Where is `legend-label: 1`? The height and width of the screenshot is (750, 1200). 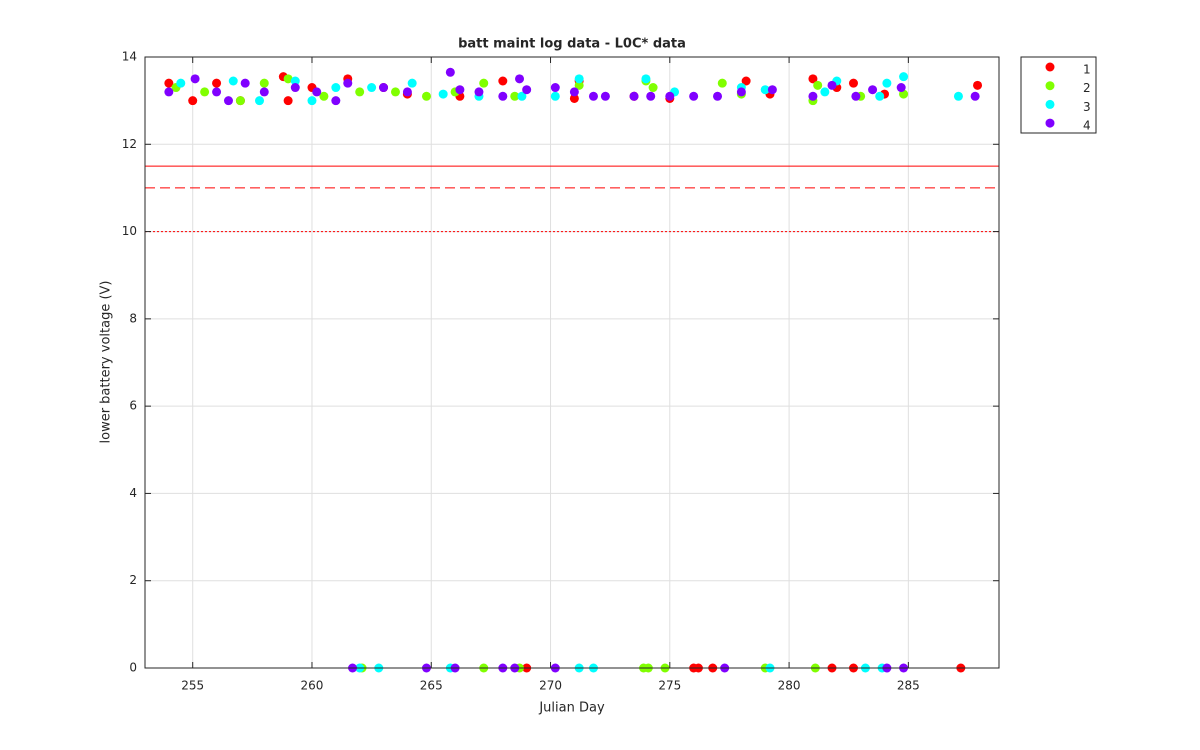 legend-label: 1 is located at coordinates (1087, 70).